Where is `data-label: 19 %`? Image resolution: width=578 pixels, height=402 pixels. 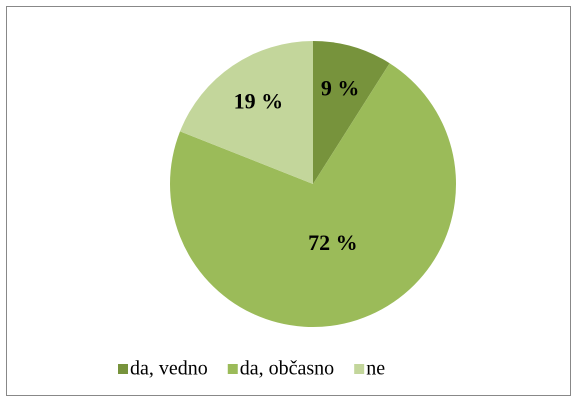
data-label: 19 % is located at coordinates (259, 101).